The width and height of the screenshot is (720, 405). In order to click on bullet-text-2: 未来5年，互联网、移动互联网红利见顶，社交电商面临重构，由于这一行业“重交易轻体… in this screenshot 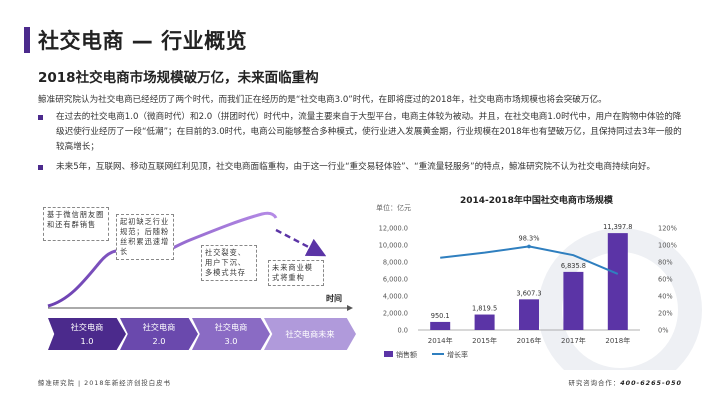, I will do `click(356, 167)`.